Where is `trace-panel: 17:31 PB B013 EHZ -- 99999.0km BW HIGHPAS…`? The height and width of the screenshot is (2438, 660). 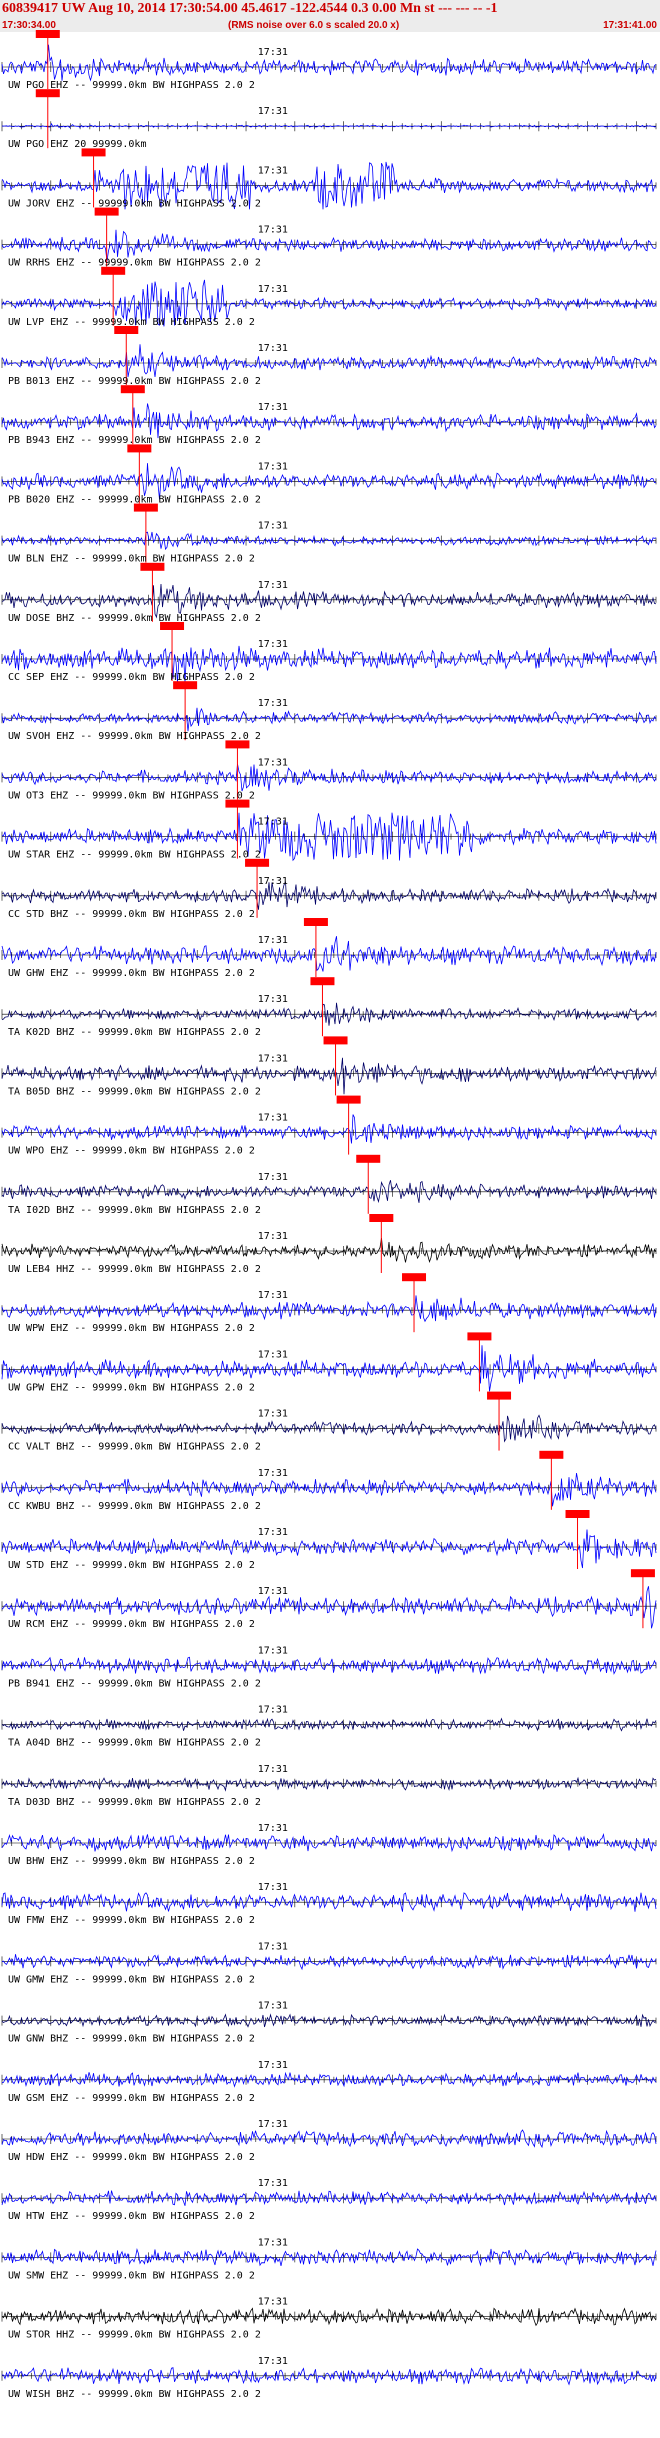 trace-panel: 17:31 PB B013 EHZ -- 99999.0km BW HIGHPAS… is located at coordinates (329, 356).